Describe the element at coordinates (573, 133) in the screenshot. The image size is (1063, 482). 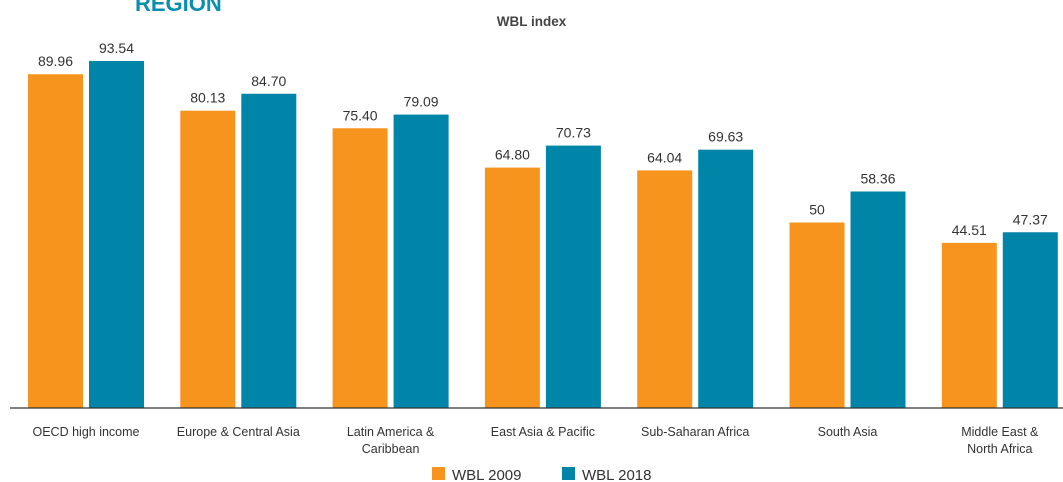
I see `value-label: 70.73` at that location.